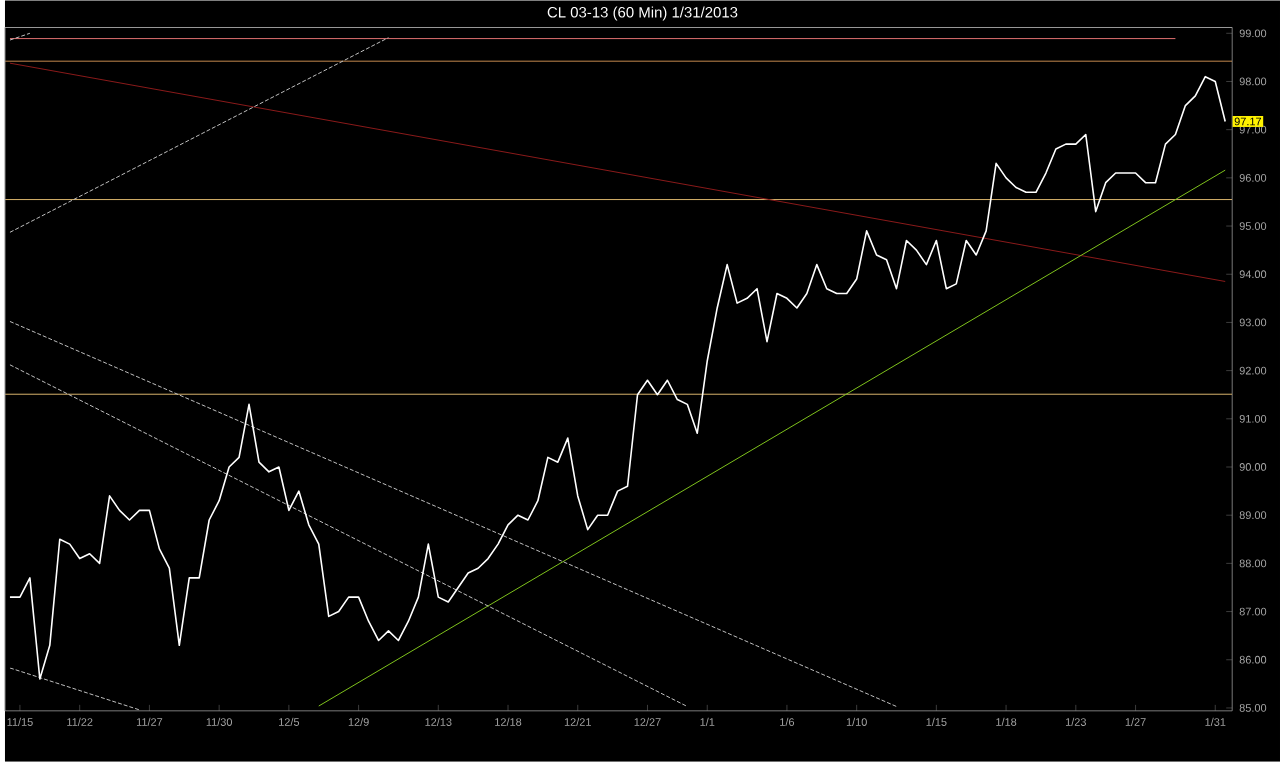 The width and height of the screenshot is (1280, 762). What do you see at coordinates (1135, 722) in the screenshot?
I see `x-tick-label: 1/27` at bounding box center [1135, 722].